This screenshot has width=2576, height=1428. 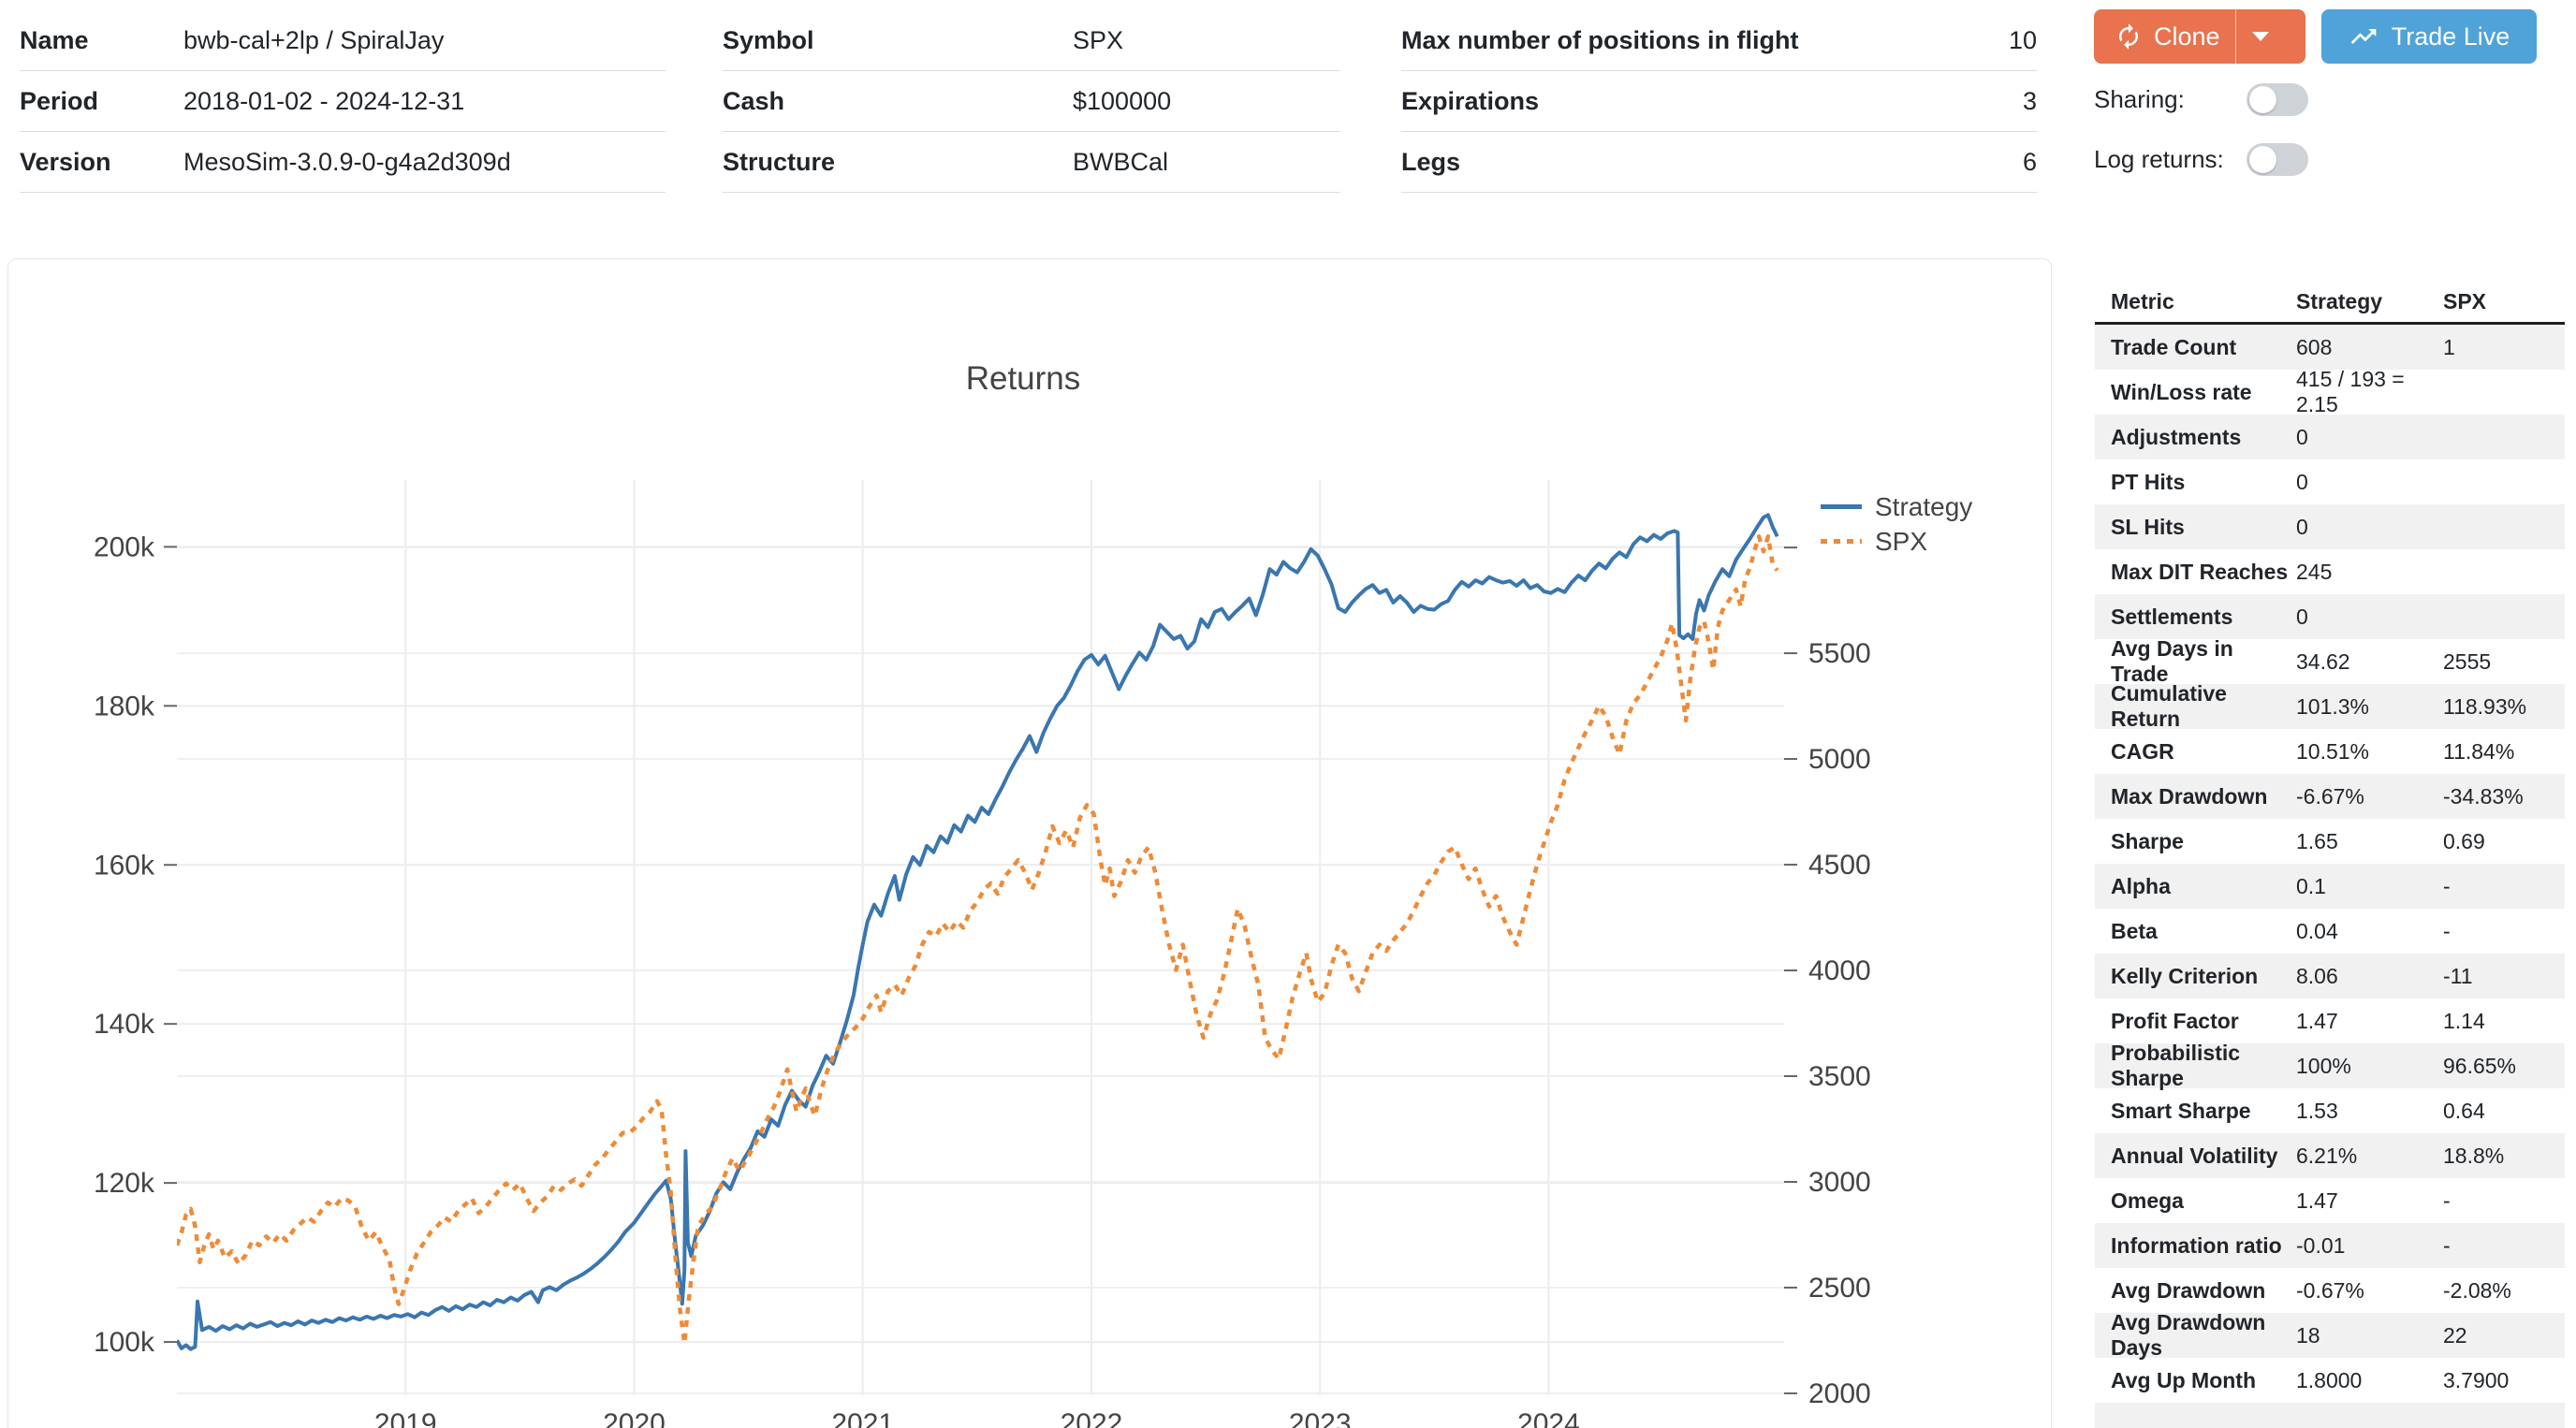 I want to click on table-cell: 0, so click(x=2302, y=436).